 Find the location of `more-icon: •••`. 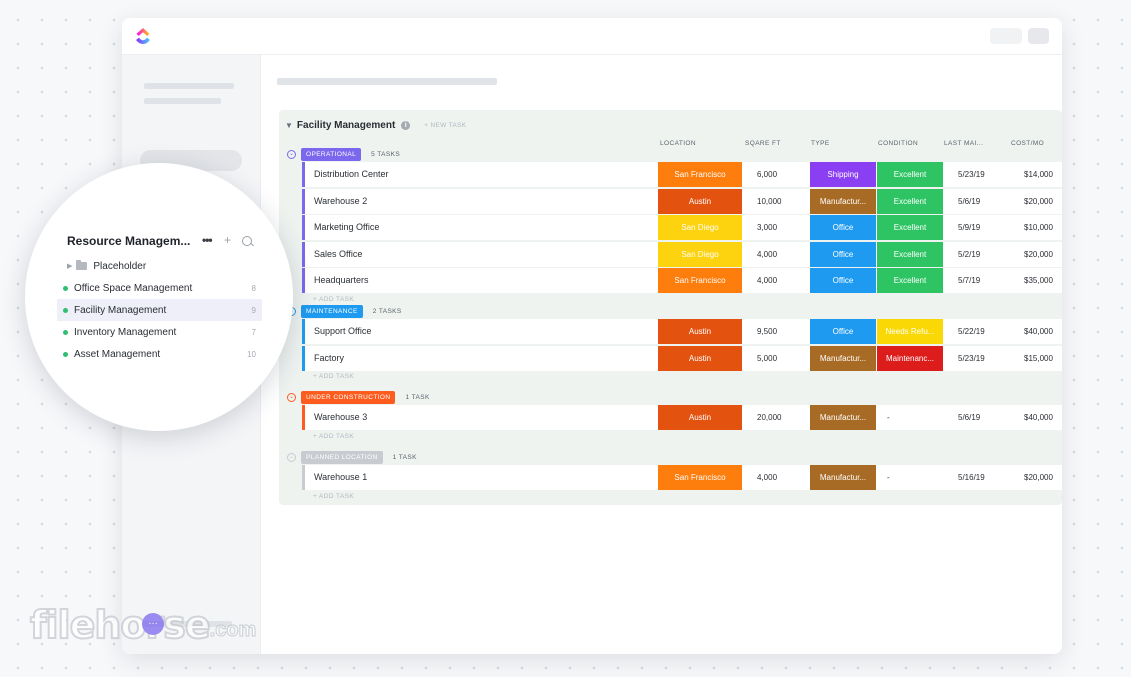

more-icon: ••• is located at coordinates (207, 240).